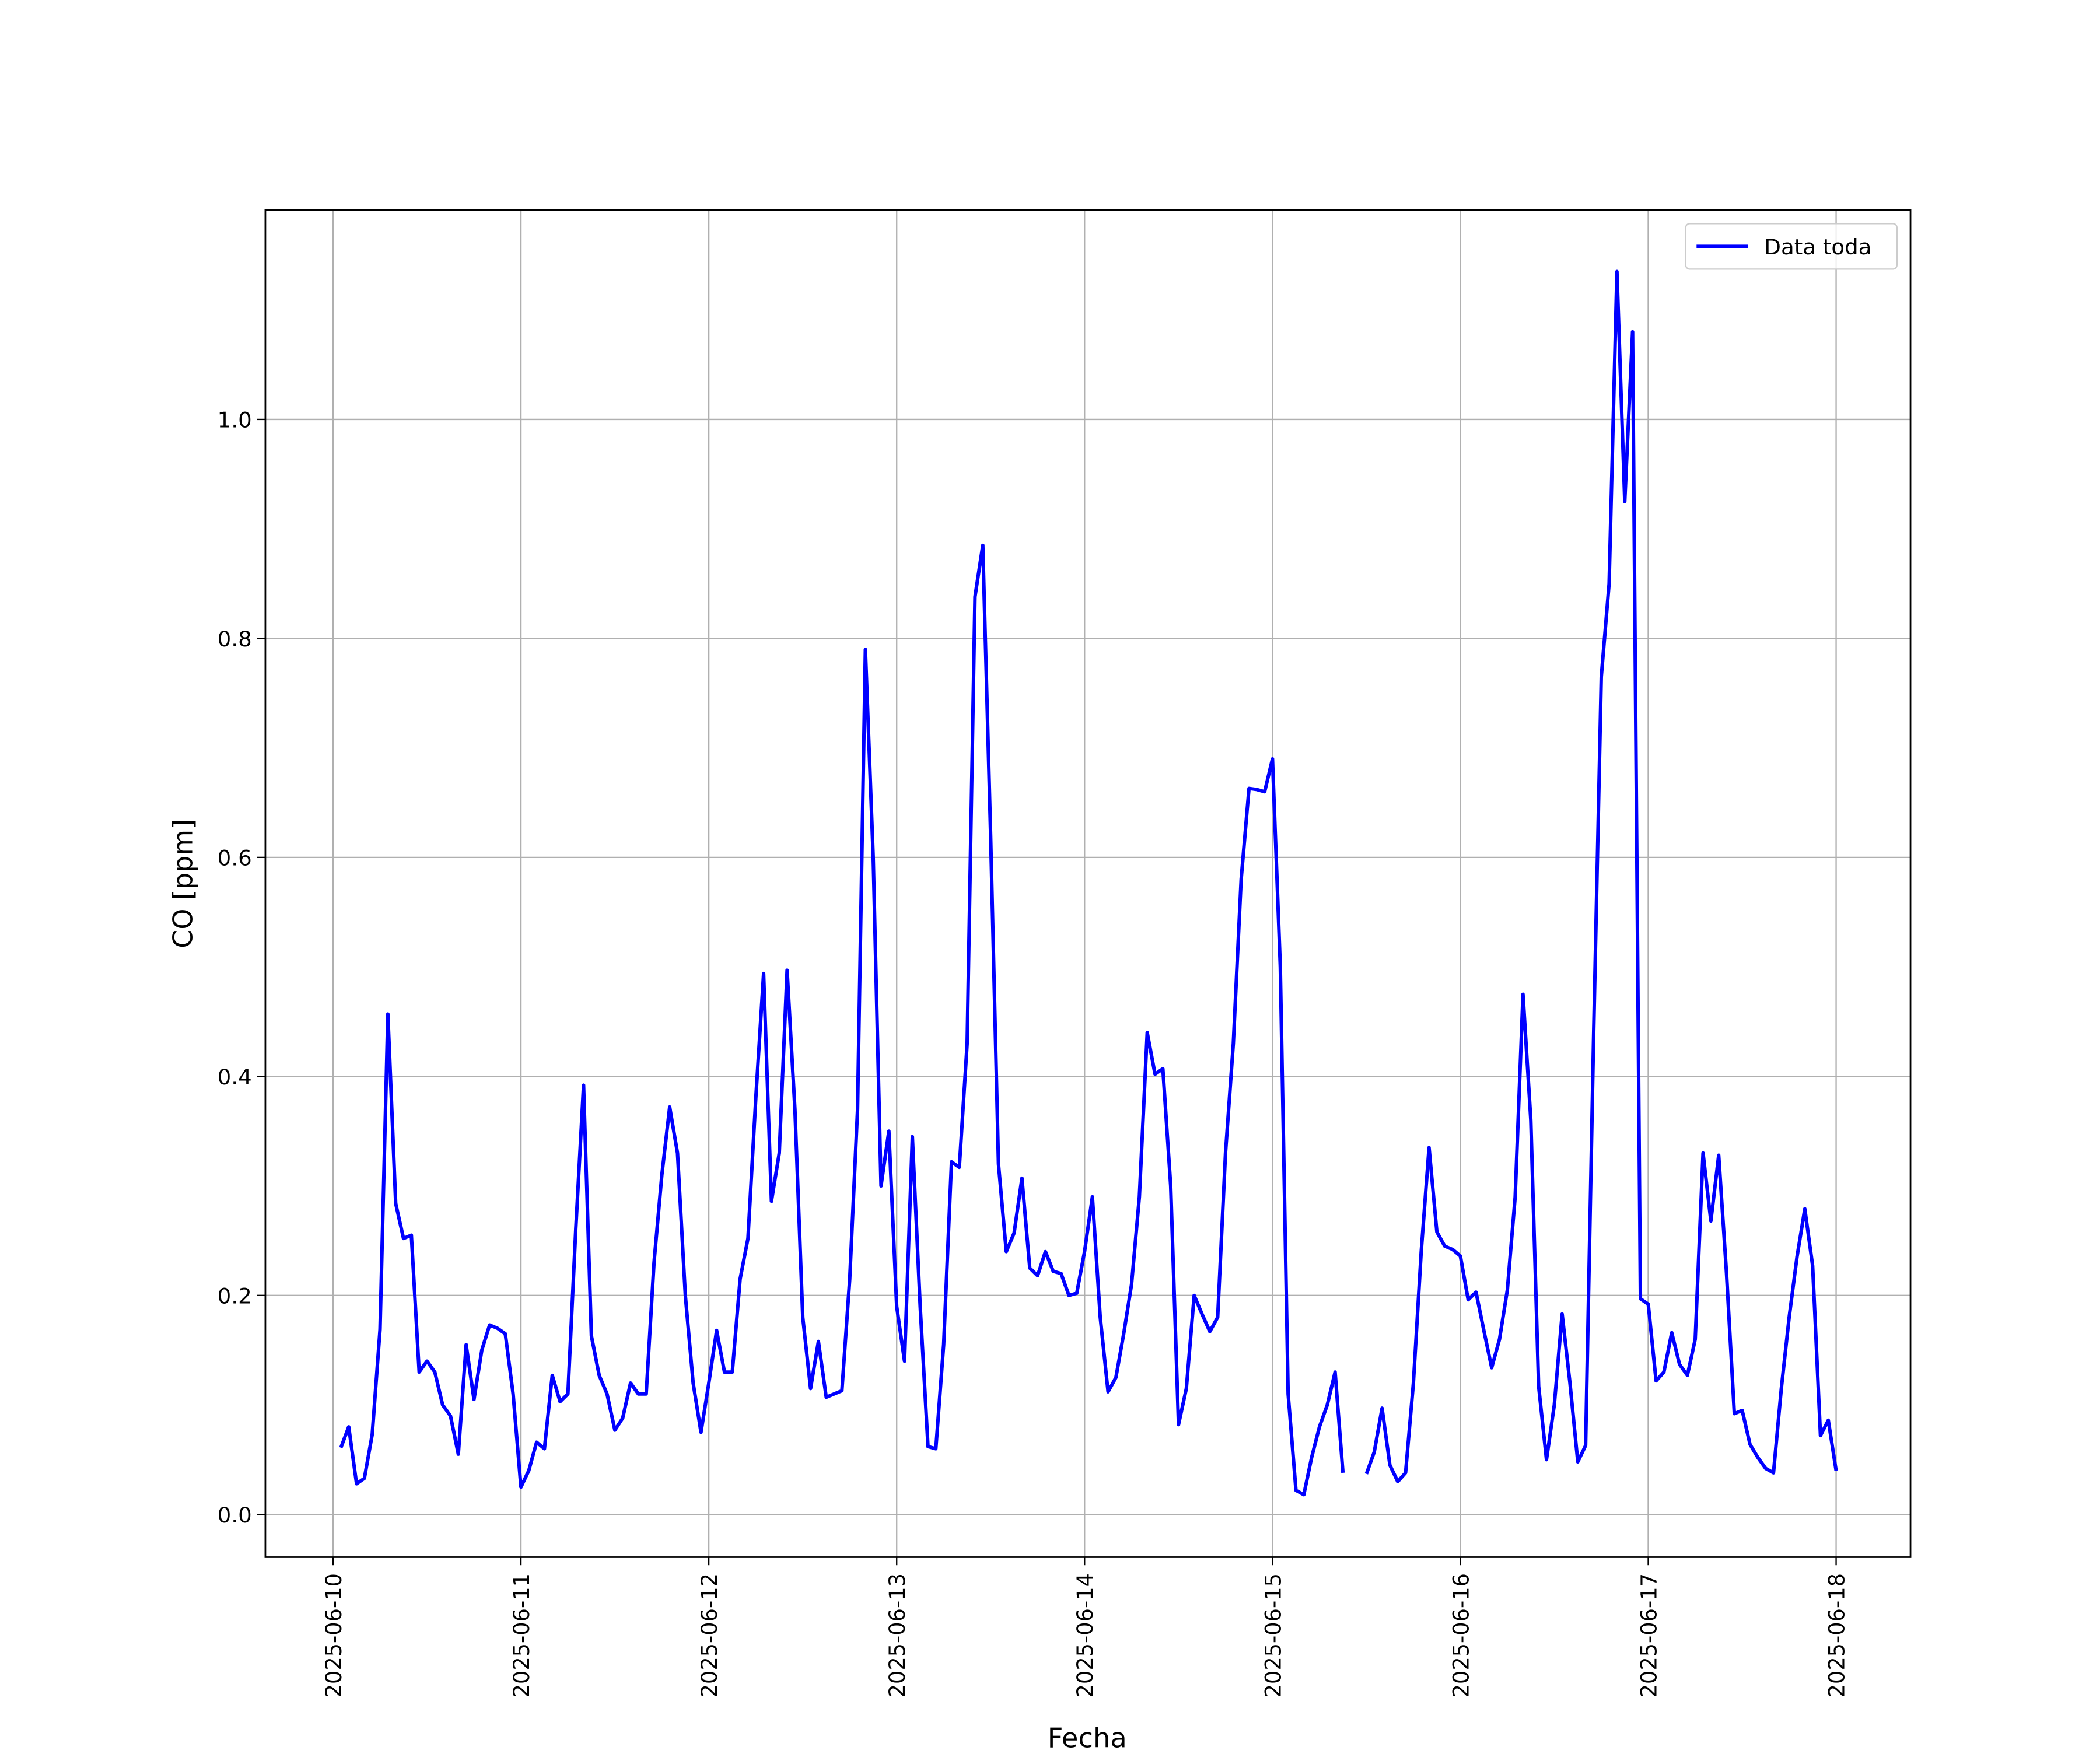 This screenshot has width=2100, height=1750. I want to click on x-tick-label: 2025-06-14, so click(1085, 1636).